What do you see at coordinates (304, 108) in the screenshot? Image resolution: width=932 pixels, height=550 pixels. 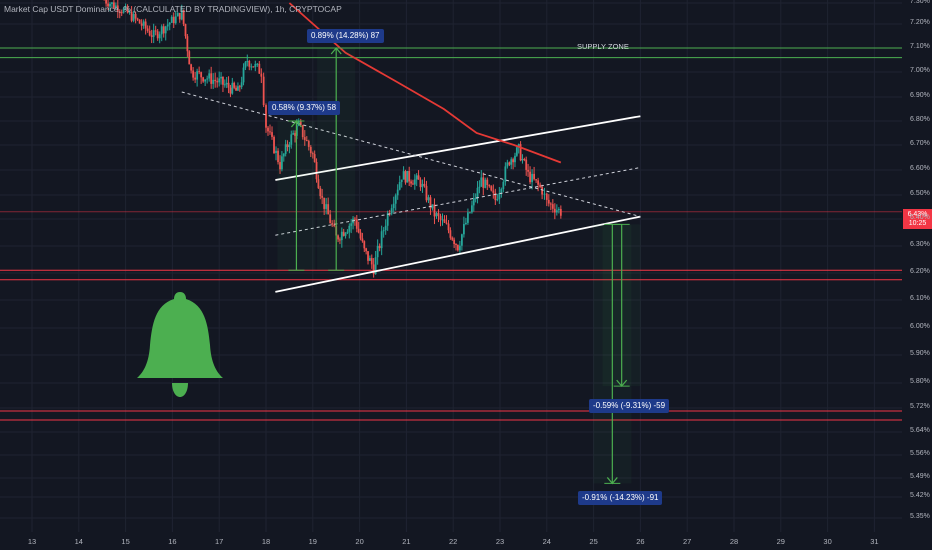 I see `measure-label-1: 0.58% (9.37%) 58` at bounding box center [304, 108].